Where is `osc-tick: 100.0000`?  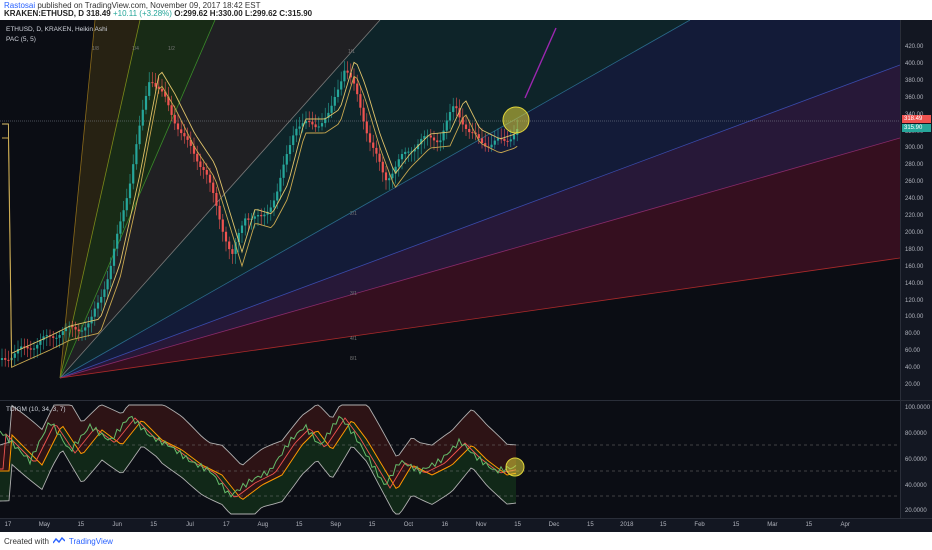
osc-tick: 100.0000 is located at coordinates (918, 408).